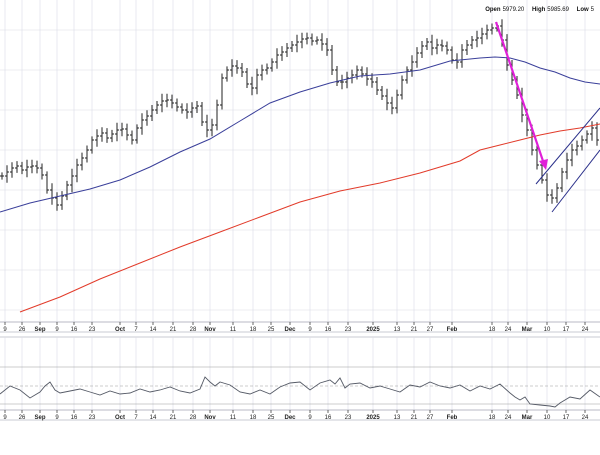 Image resolution: width=600 pixels, height=455 pixels. I want to click on low-value: 5, so click(592, 10).